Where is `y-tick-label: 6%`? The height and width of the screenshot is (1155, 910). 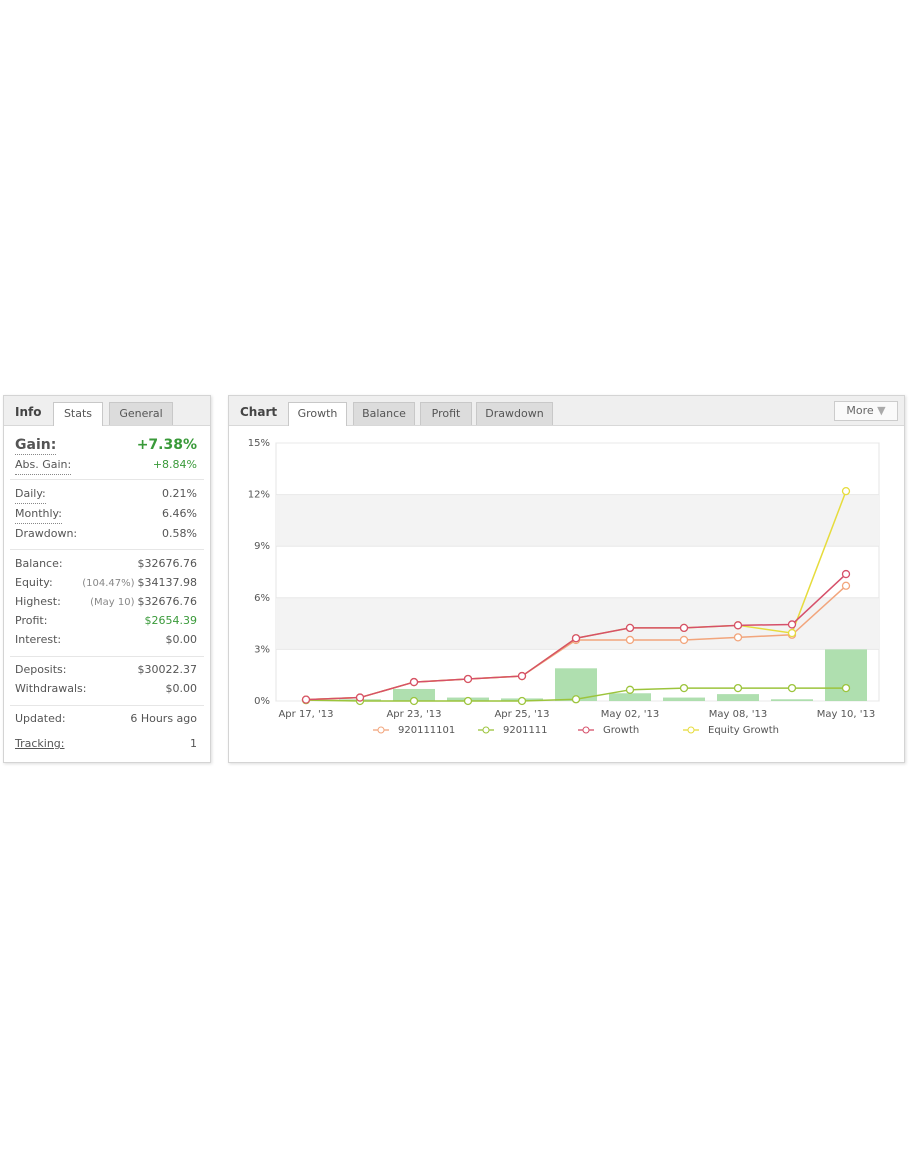
y-tick-label: 6% is located at coordinates (262, 598).